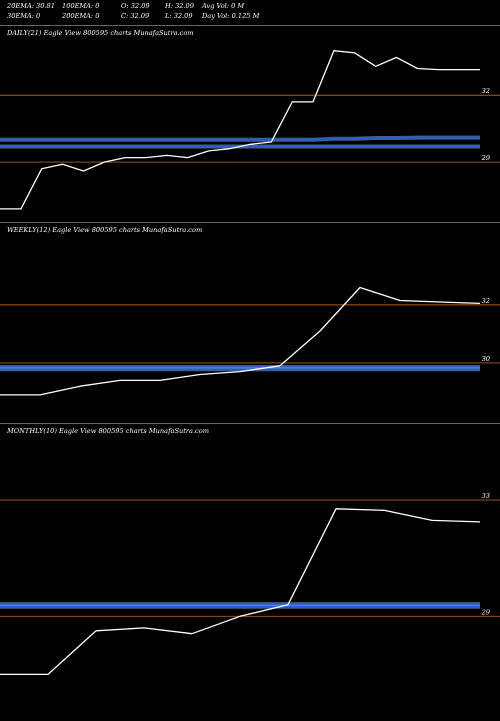 This screenshot has width=500, height=721. What do you see at coordinates (31, 6) in the screenshot?
I see `ema20-readout: 20EMA: 30.81` at bounding box center [31, 6].